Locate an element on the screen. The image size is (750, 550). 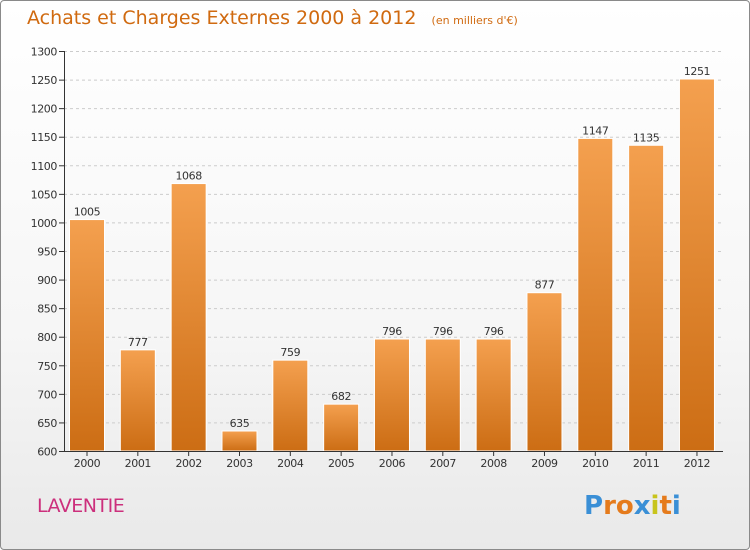
chart-subtitle: (en milliers d'€) is located at coordinates (474, 20).